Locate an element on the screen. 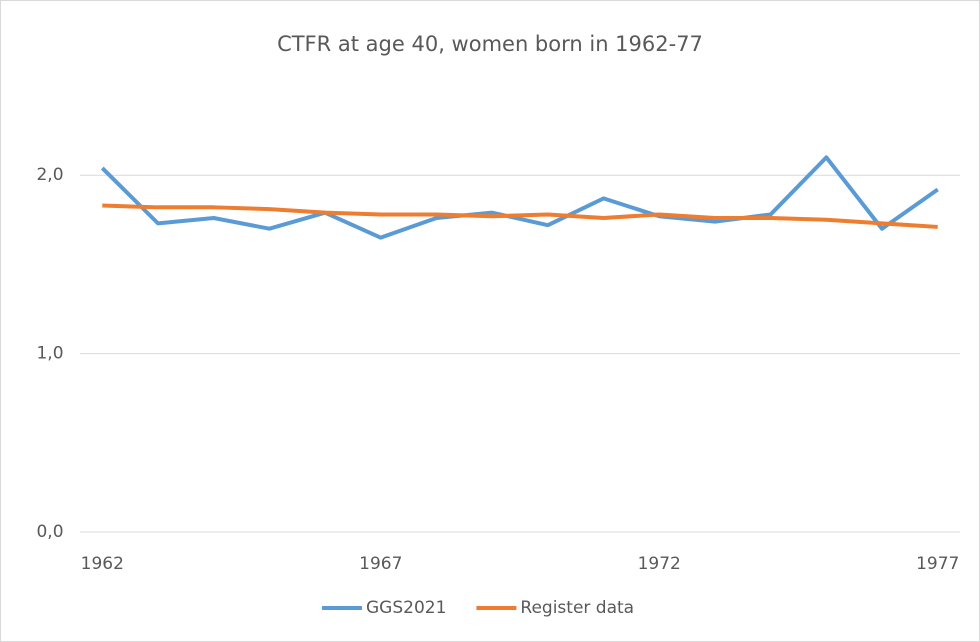 The width and height of the screenshot is (980, 642). x-tick-label: 1962 is located at coordinates (102, 564).